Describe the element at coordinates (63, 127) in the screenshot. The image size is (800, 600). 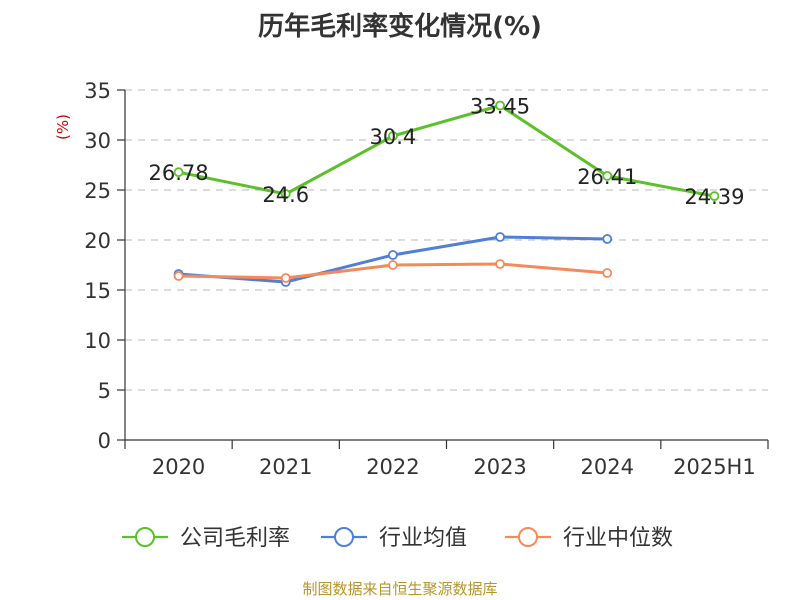
I see `y-axis-label: (%)` at that location.